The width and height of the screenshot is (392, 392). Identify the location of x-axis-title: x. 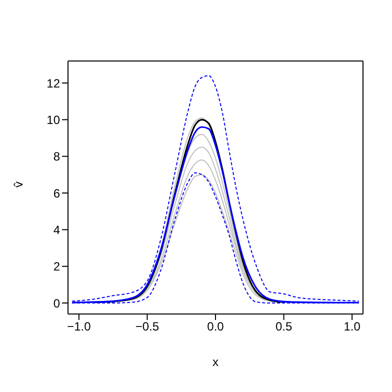
(215, 362).